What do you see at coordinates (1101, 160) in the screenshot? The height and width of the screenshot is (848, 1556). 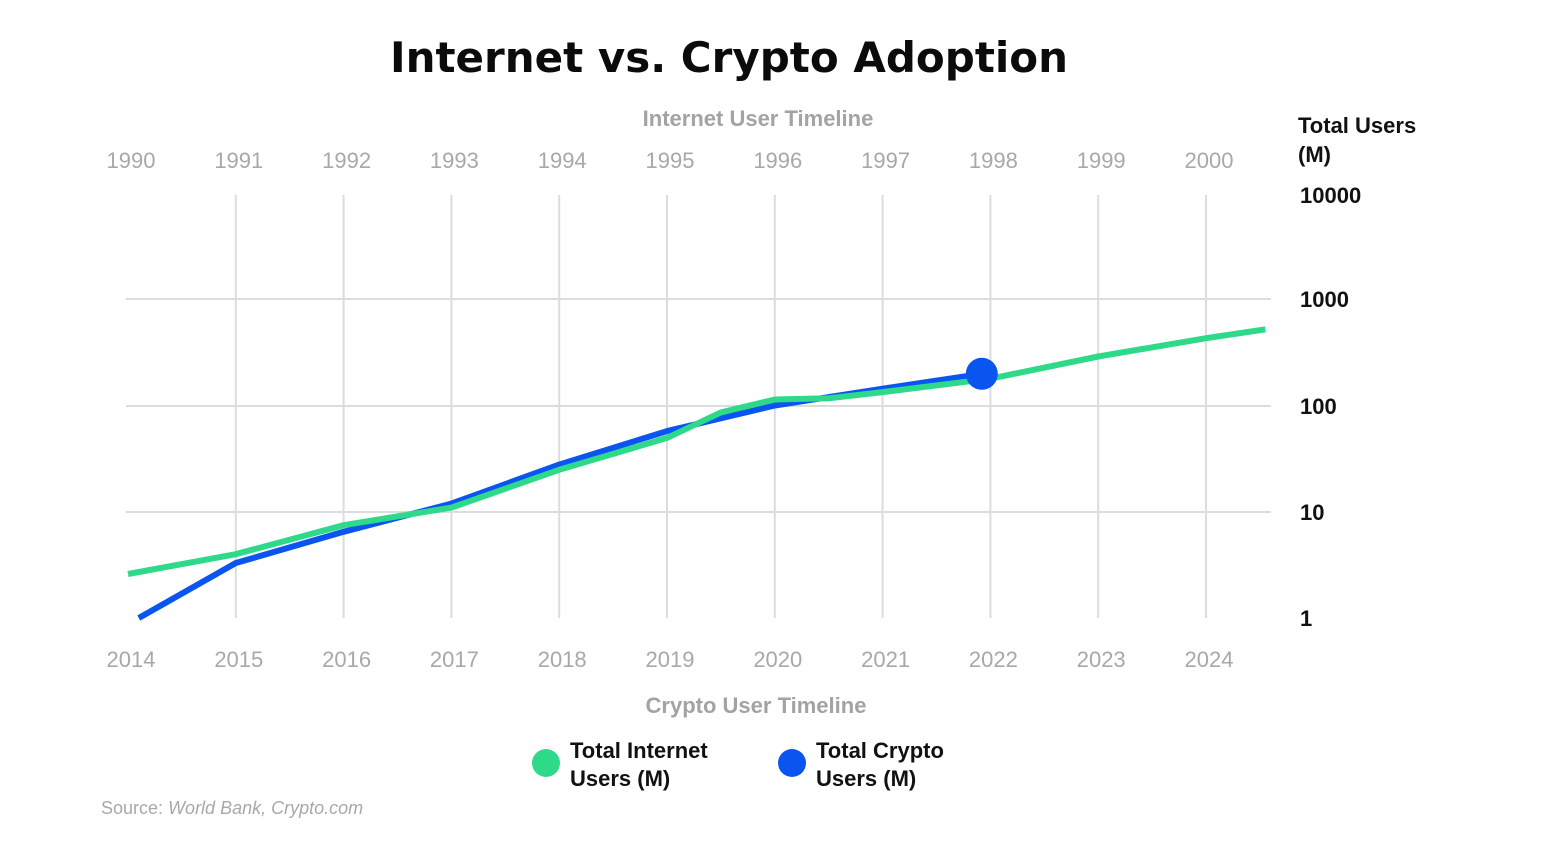 I see `top-tick-label: 1999` at bounding box center [1101, 160].